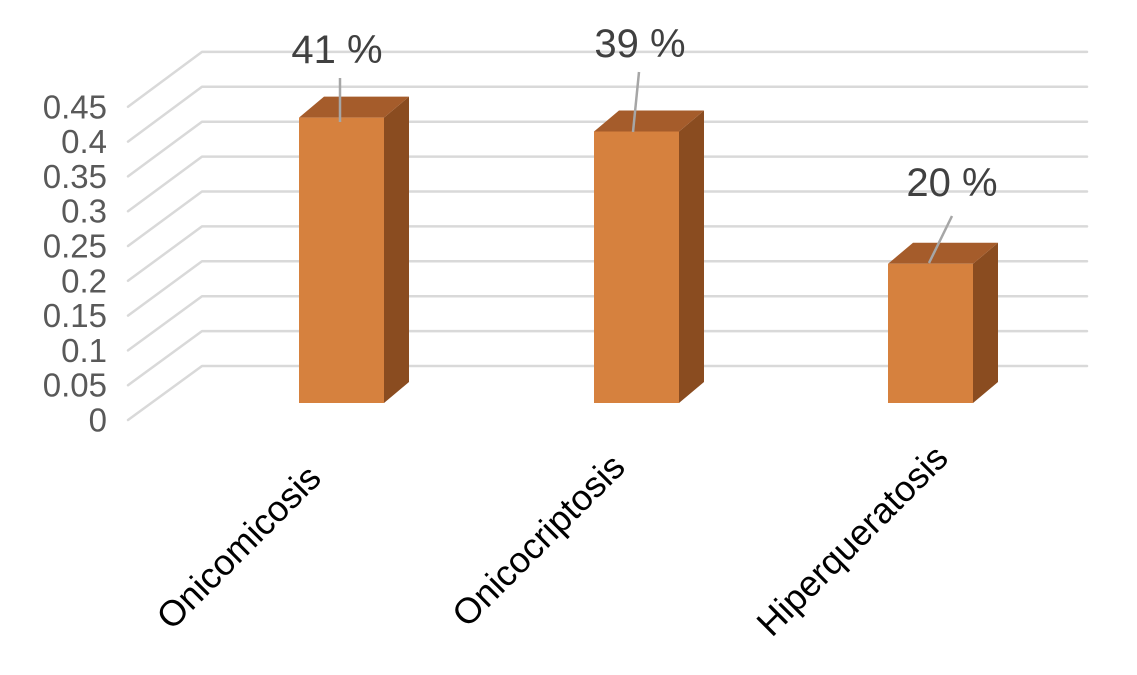 Image resolution: width=1137 pixels, height=675 pixels. I want to click on y-axis-tick-label: 0.4, so click(84, 141).